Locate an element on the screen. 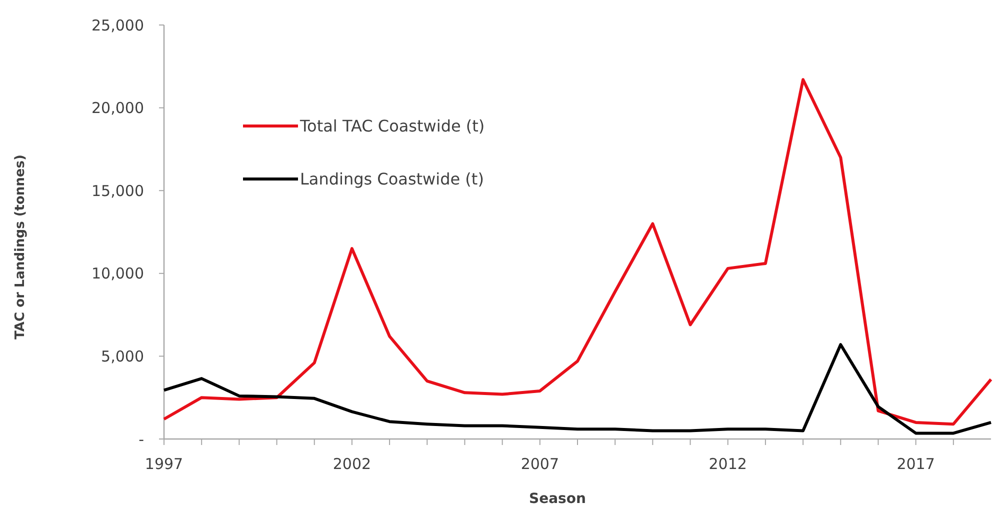  y-tick-label: - is located at coordinates (141, 439).